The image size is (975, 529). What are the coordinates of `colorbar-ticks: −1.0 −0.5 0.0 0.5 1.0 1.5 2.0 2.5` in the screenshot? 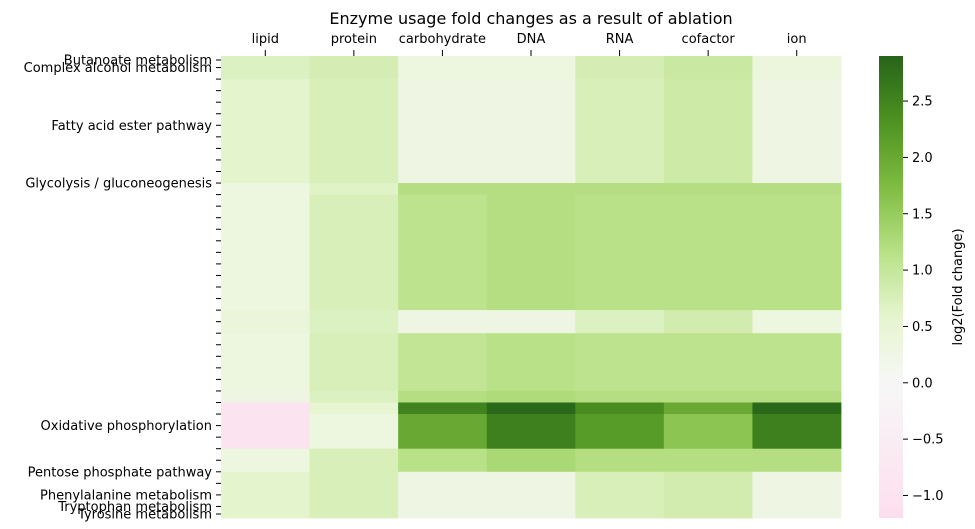 It's located at (923, 299).